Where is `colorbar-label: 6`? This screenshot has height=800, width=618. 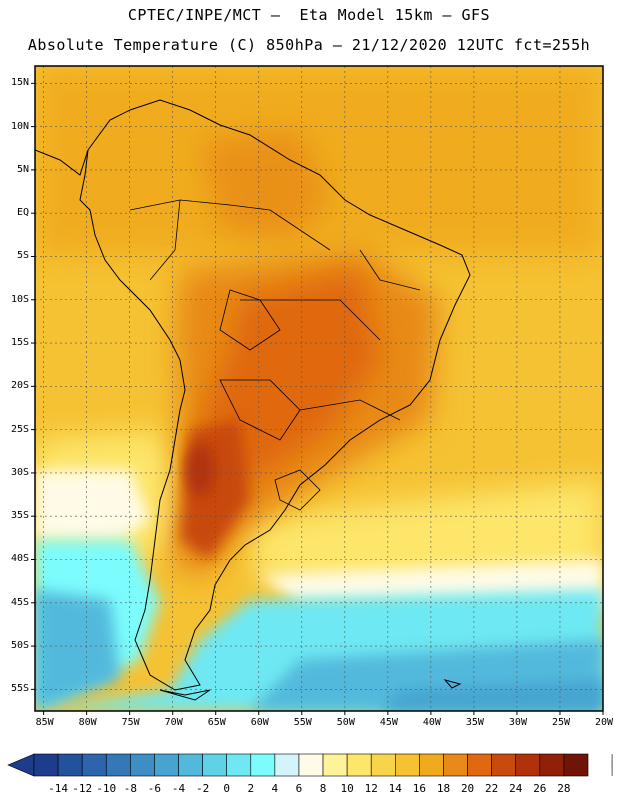
colorbar-label: 6 is located at coordinates (299, 788).